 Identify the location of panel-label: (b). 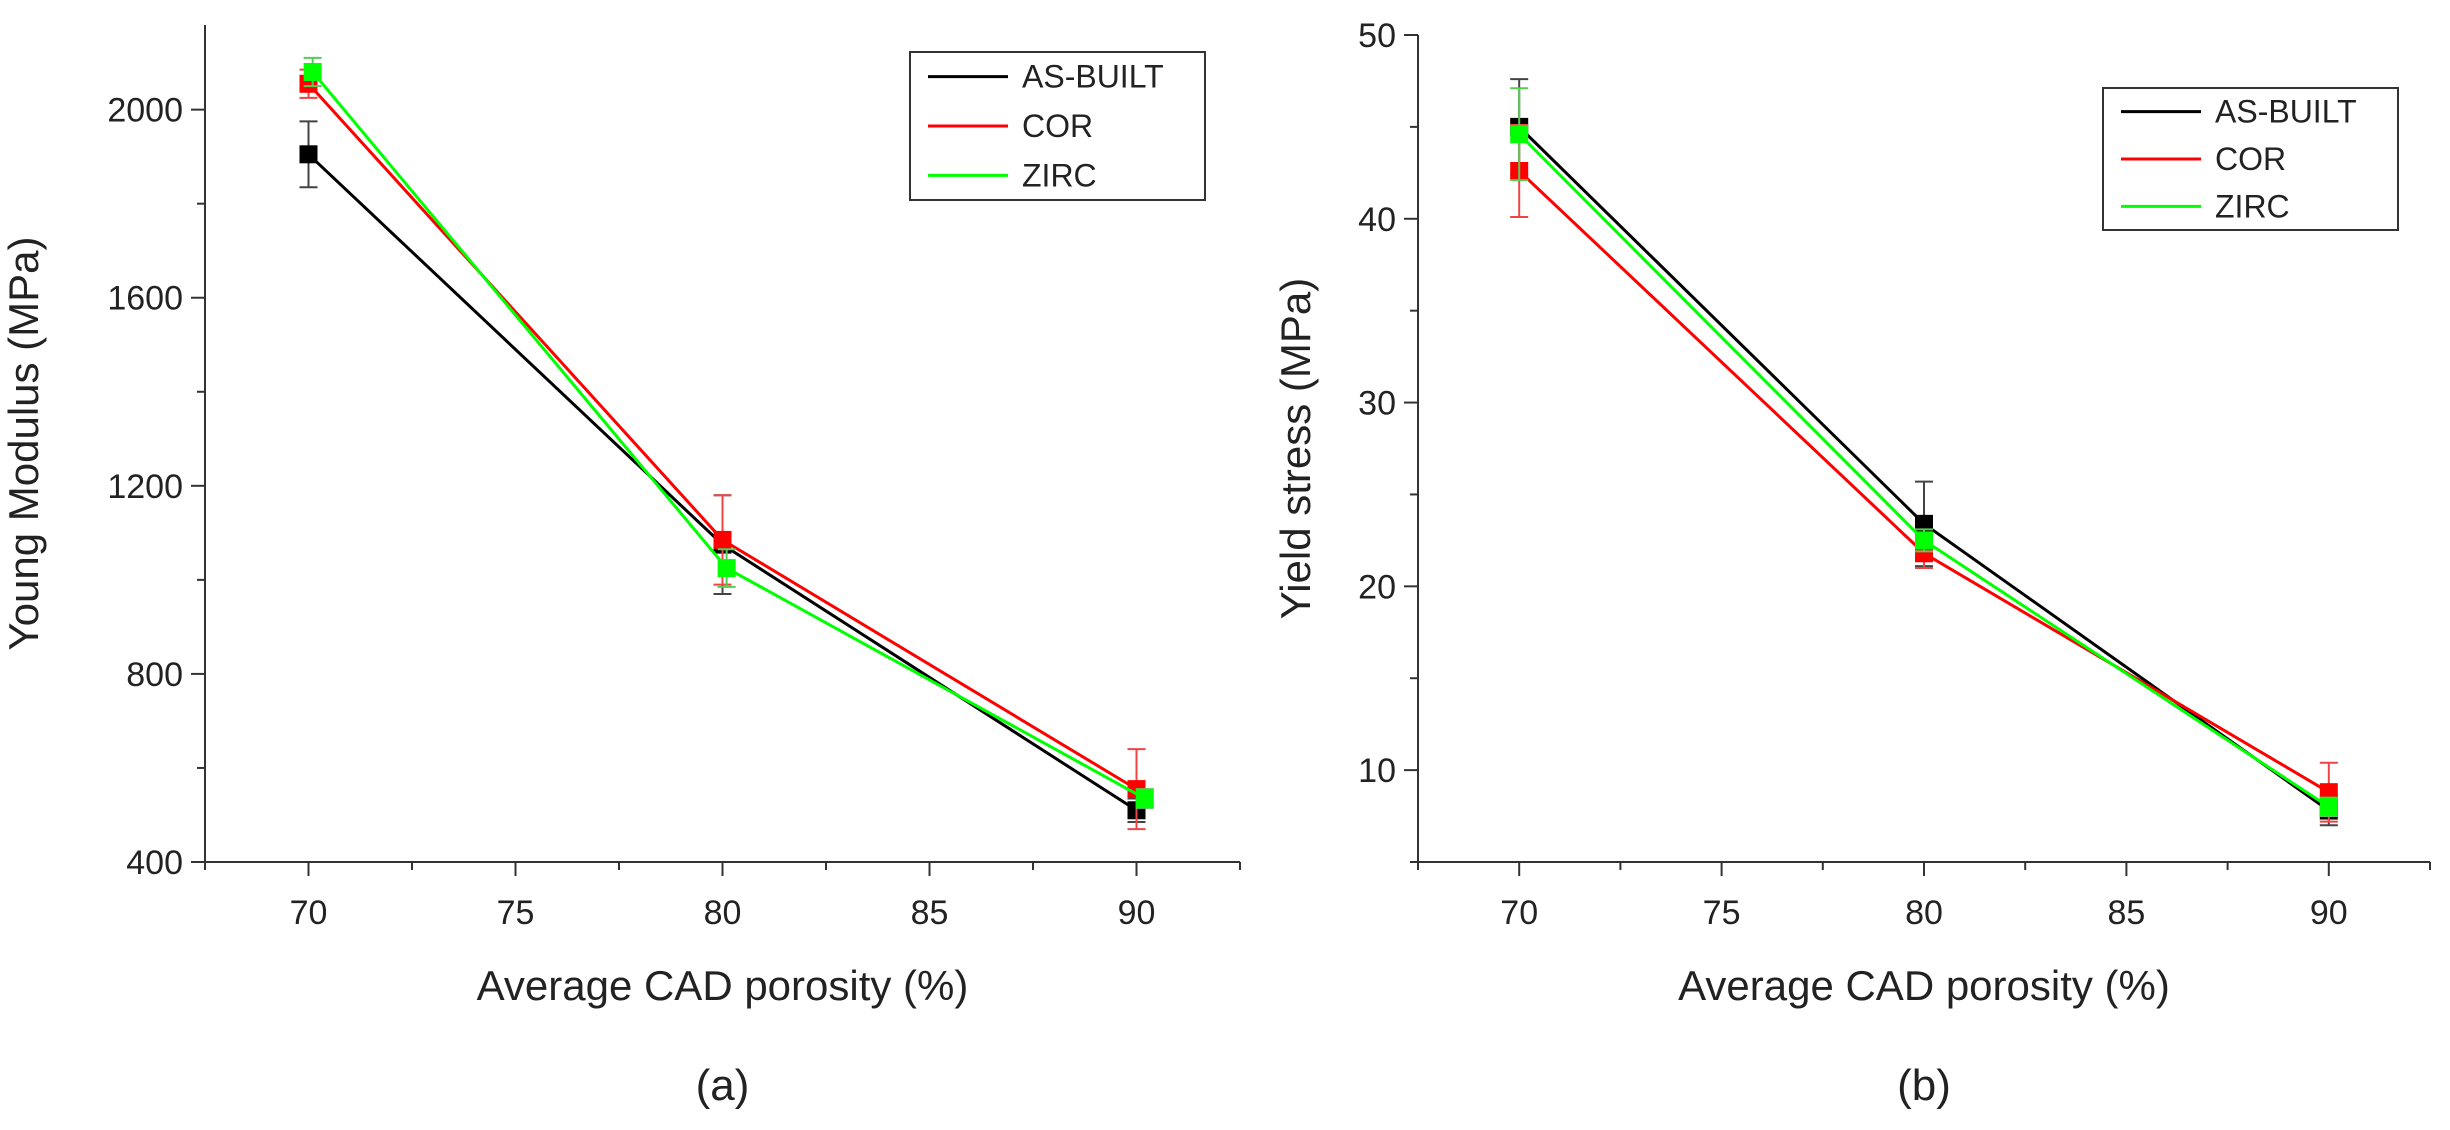
(1924, 1085).